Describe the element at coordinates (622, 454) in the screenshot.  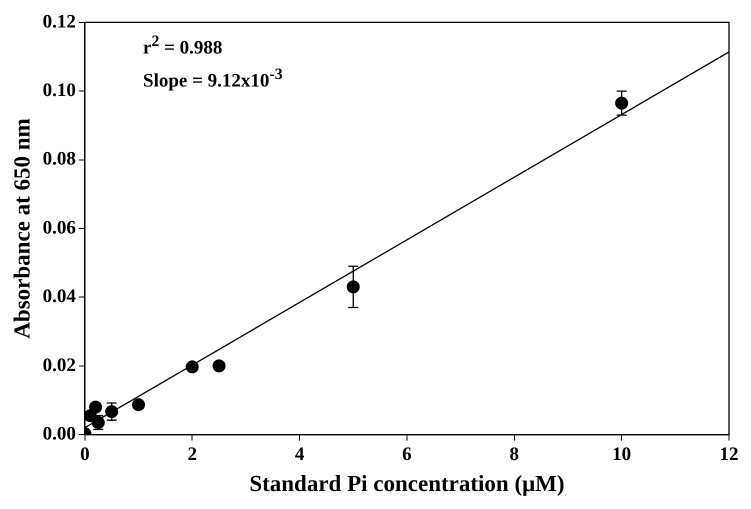
I see `x-tick-label: 10` at that location.